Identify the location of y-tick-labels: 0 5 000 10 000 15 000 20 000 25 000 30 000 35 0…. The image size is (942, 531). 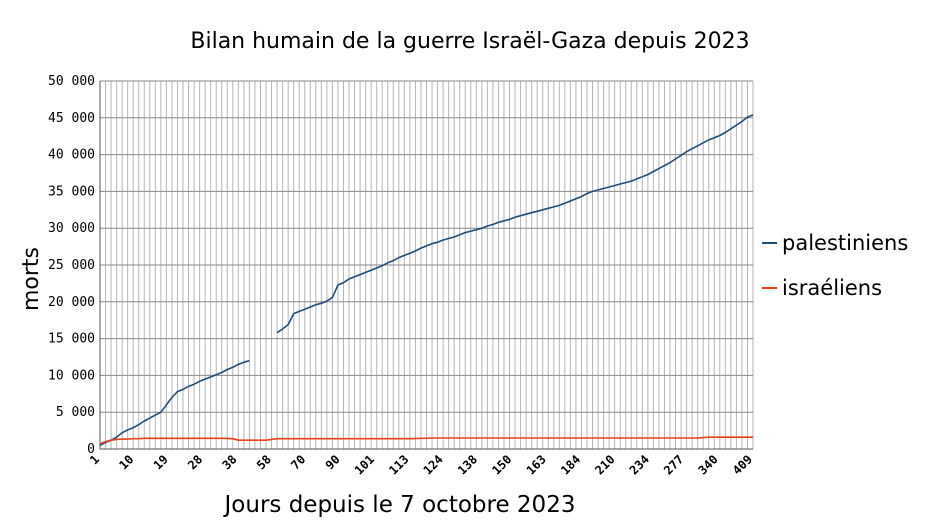
(71, 265).